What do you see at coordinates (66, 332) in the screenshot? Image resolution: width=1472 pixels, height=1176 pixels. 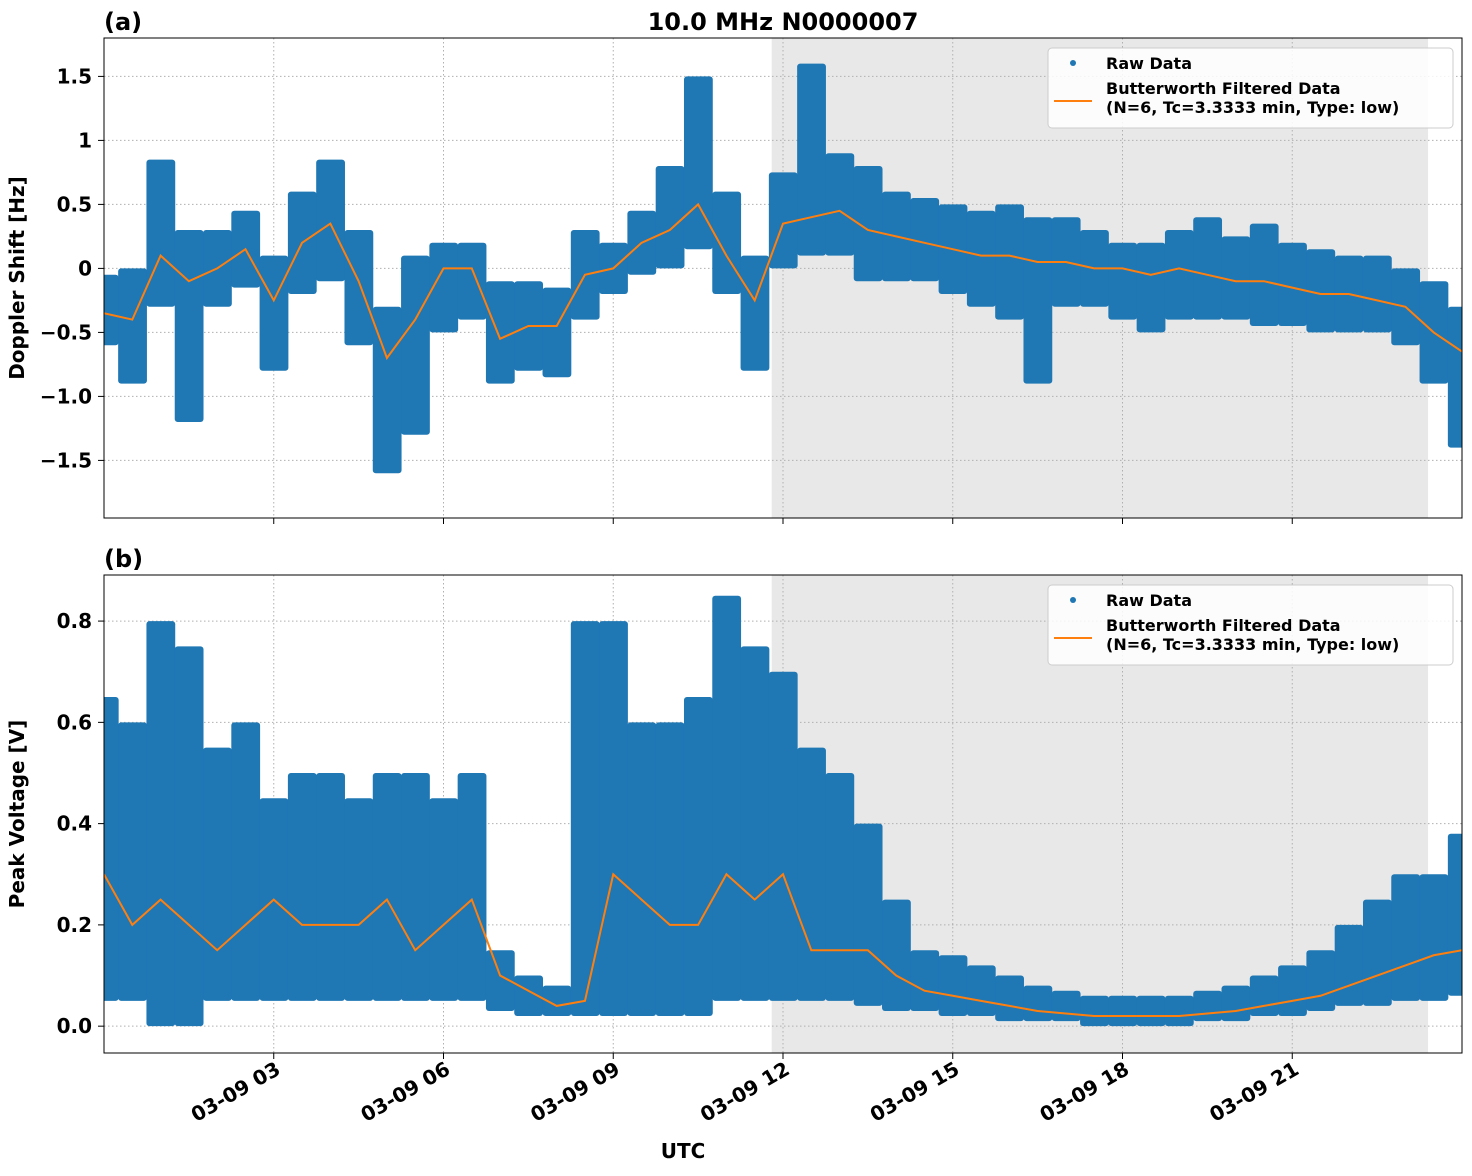 I see `y-tick-label: −0.5` at bounding box center [66, 332].